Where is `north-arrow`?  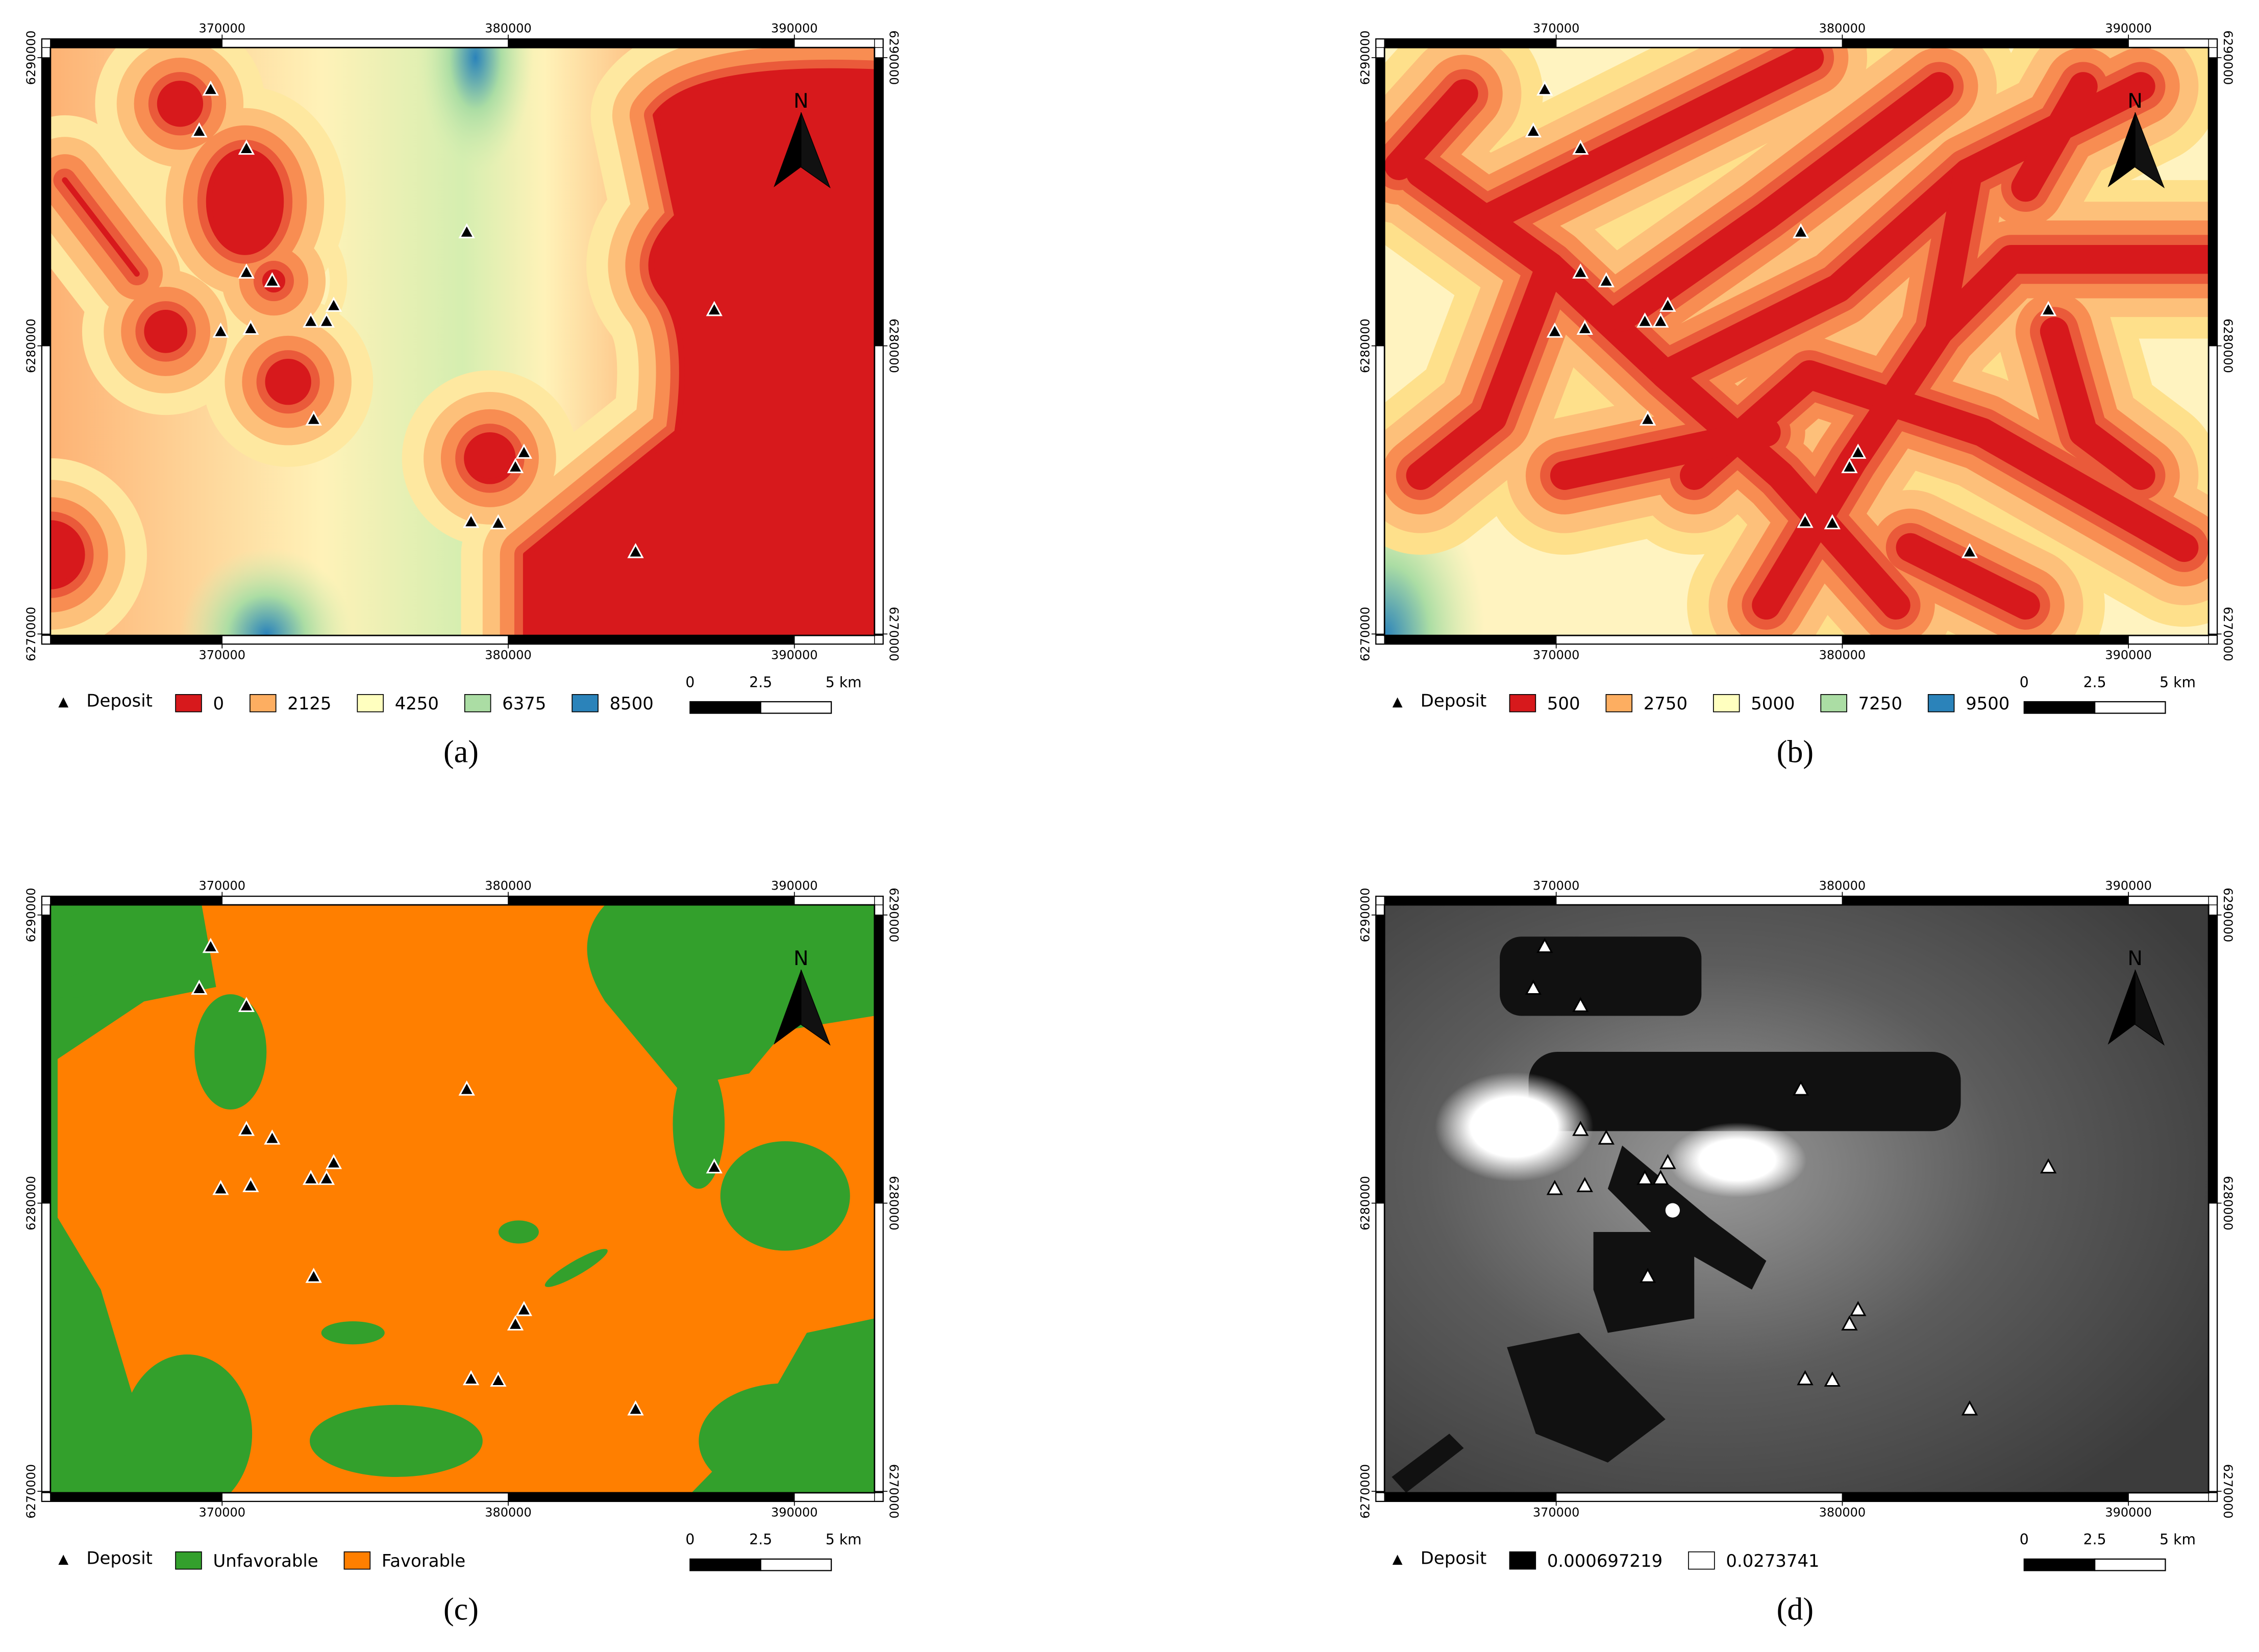
north-arrow is located at coordinates (2149, 150).